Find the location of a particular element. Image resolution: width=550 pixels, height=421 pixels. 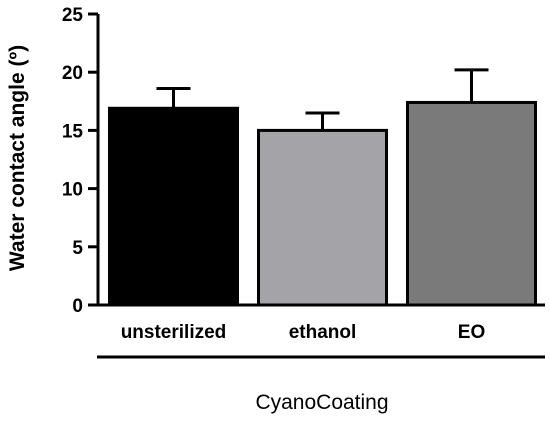

y-tick-label: 0 is located at coordinates (77, 306).